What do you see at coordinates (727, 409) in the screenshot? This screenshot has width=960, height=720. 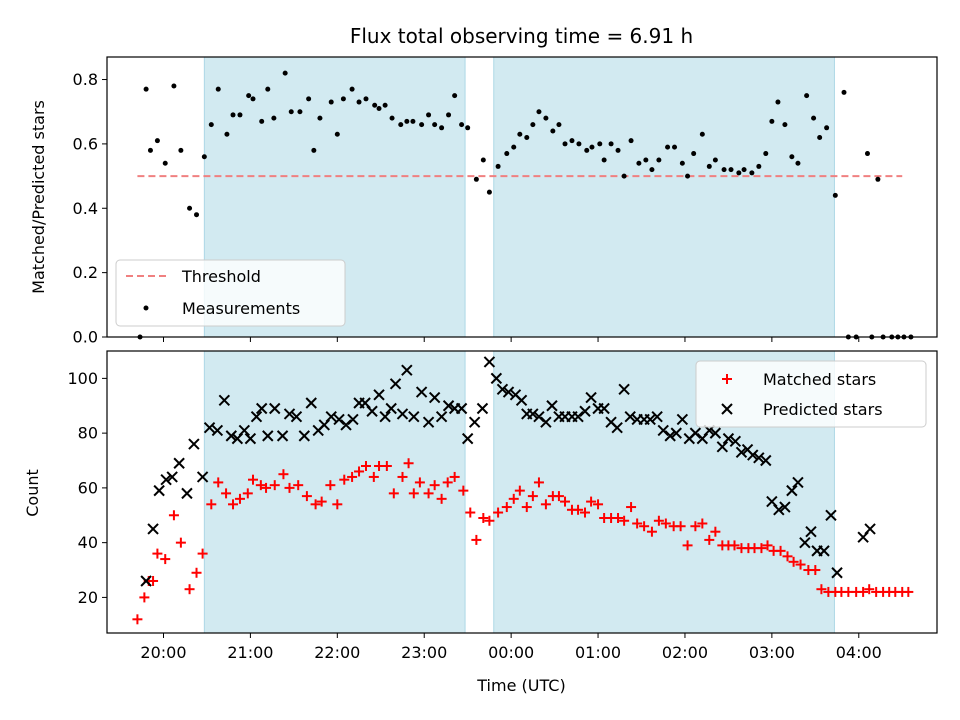 I see `predicted-legend-swatch` at bounding box center [727, 409].